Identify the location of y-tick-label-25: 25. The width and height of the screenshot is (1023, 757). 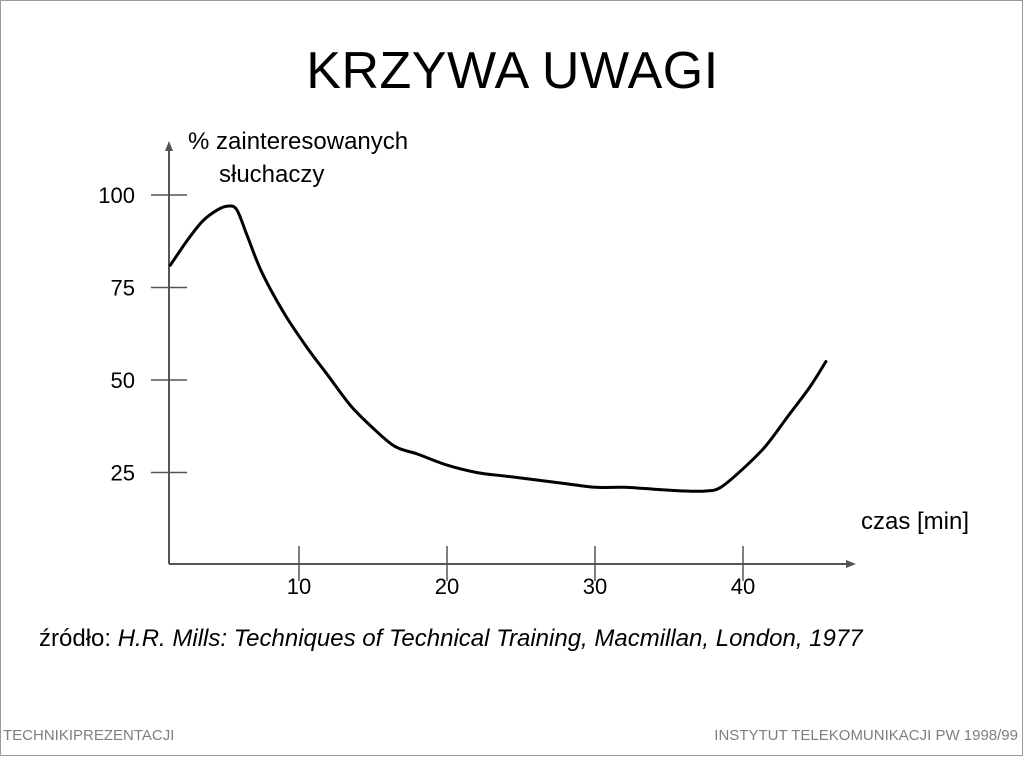
(123, 473).